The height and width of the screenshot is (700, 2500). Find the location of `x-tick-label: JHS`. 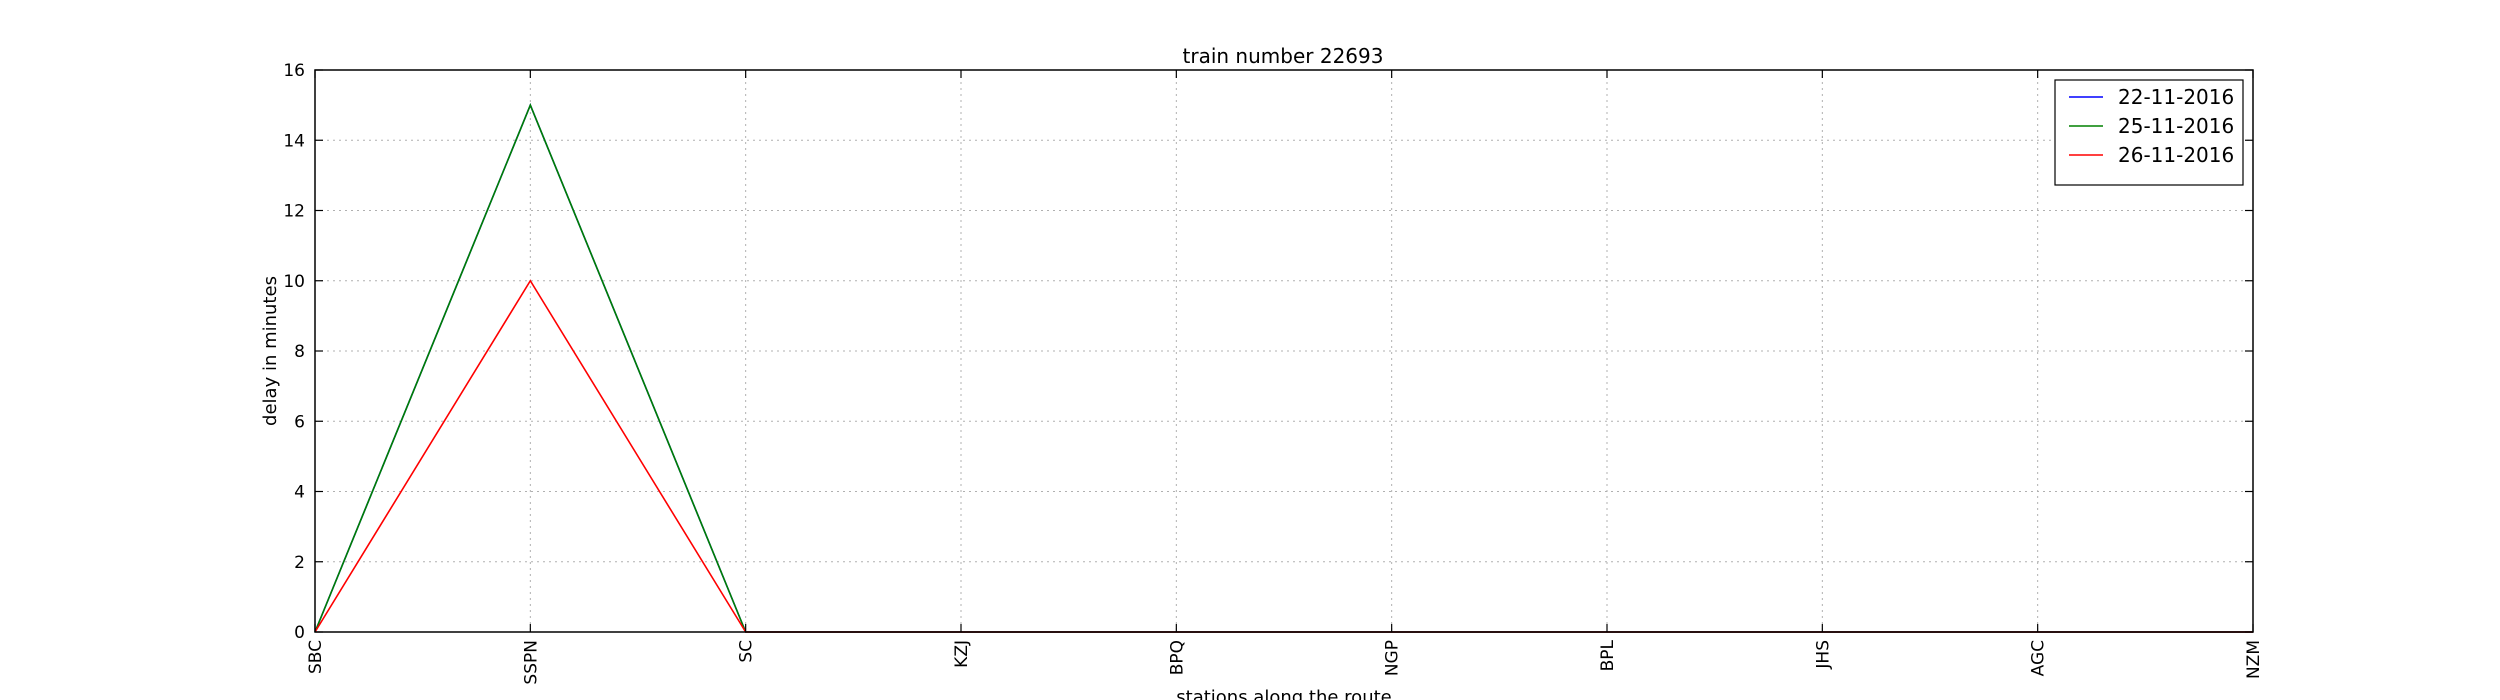

x-tick-label: JHS is located at coordinates (1823, 655).